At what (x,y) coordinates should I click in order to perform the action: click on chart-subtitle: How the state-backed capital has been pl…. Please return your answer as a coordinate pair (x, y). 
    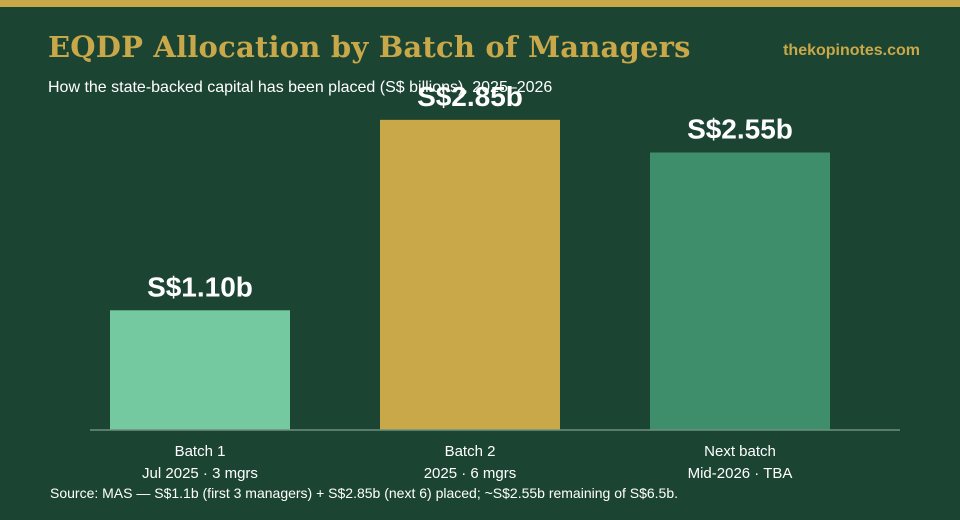
    Looking at the image, I should click on (300, 87).